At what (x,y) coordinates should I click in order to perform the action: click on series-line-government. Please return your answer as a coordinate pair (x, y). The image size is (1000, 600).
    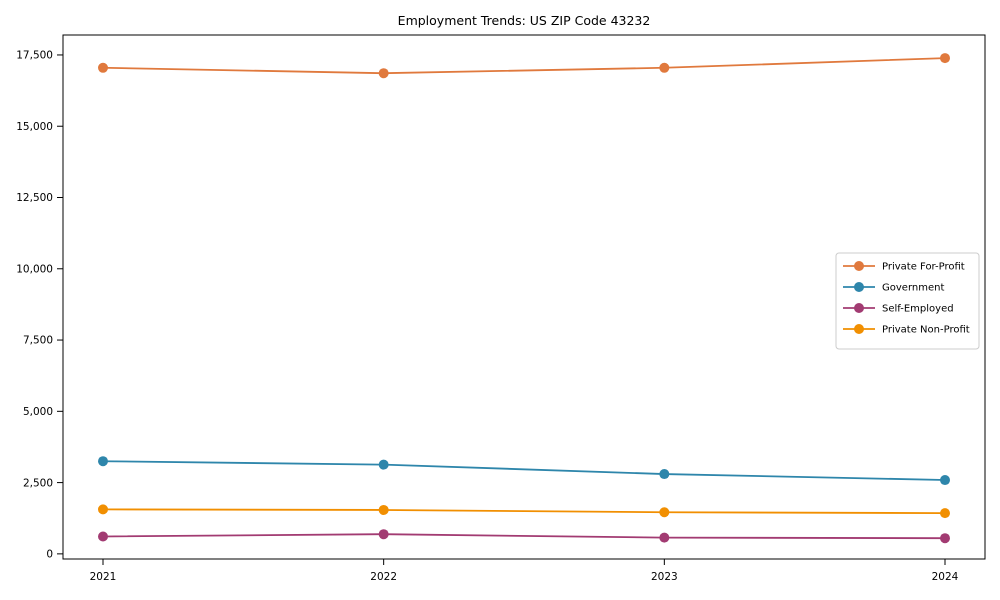
    Looking at the image, I should click on (524, 470).